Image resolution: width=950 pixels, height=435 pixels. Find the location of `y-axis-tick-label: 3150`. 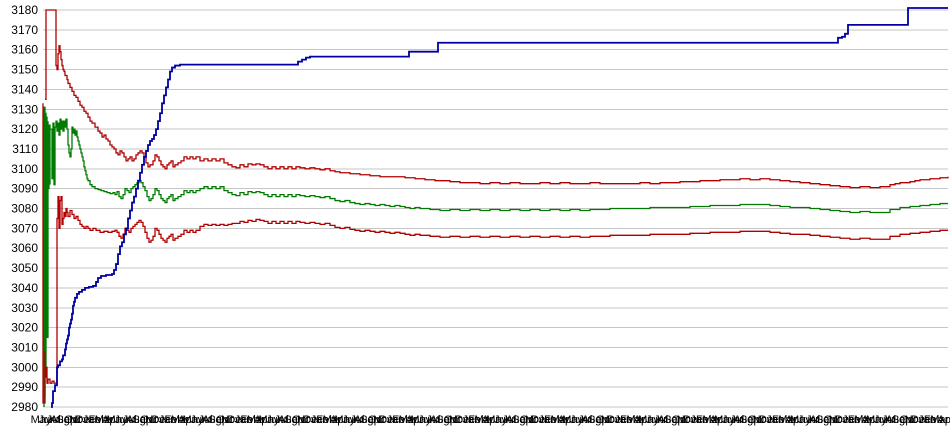

y-axis-tick-label: 3150 is located at coordinates (24, 70).